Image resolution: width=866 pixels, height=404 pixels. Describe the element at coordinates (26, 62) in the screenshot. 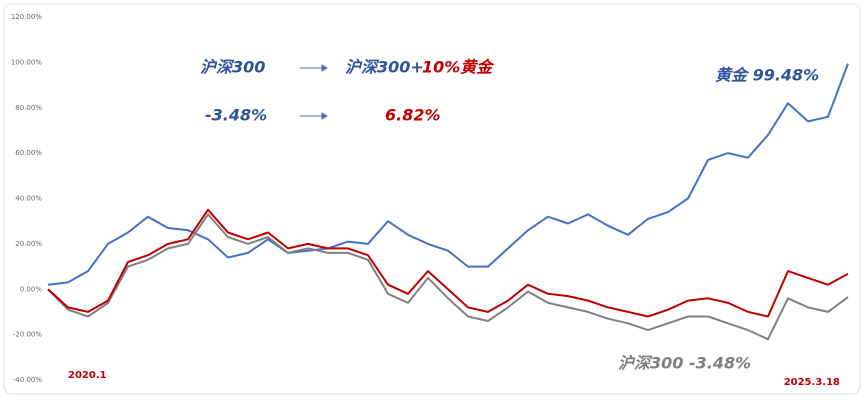

I see `y-tick-label: 100.00%` at that location.